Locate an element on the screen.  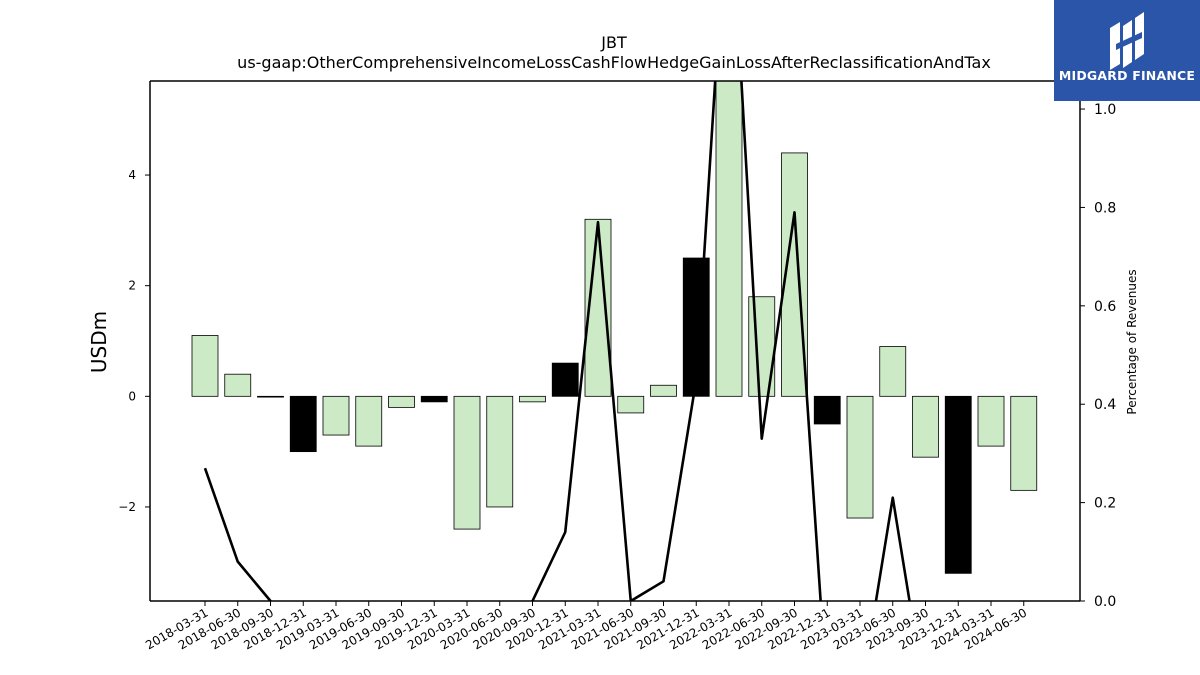
y2-tick-label: 0.0 is located at coordinates (1105, 602).